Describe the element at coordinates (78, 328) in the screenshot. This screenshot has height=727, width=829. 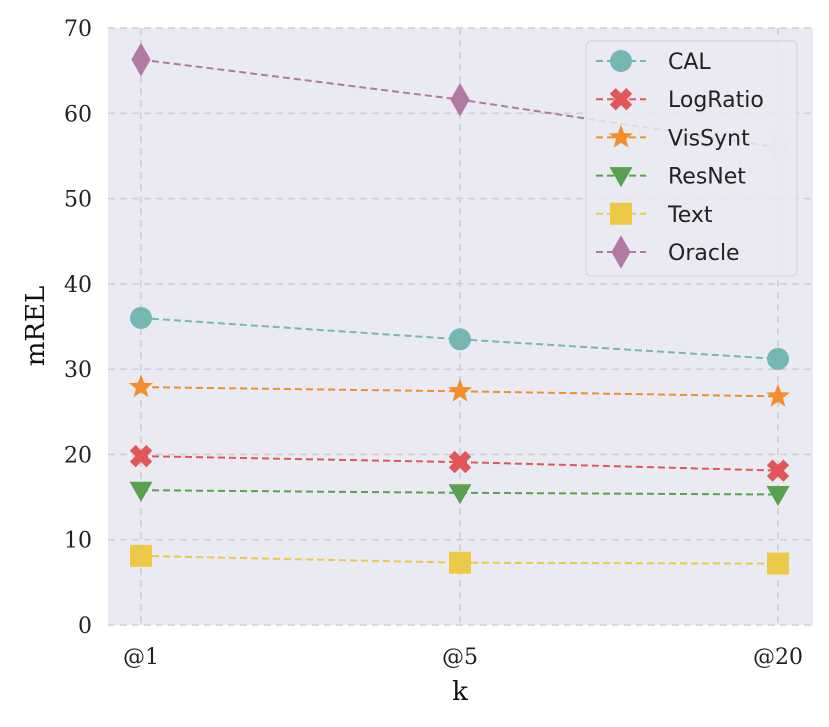
I see `y-ticks: 0 10 20 30 40 50 60 70` at that location.